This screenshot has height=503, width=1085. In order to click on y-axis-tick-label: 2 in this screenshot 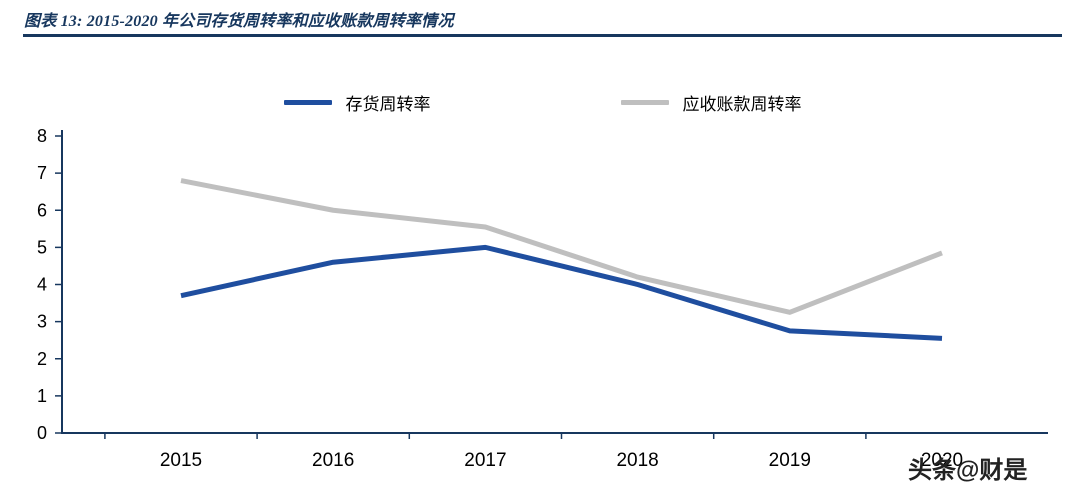, I will do `click(42, 359)`.